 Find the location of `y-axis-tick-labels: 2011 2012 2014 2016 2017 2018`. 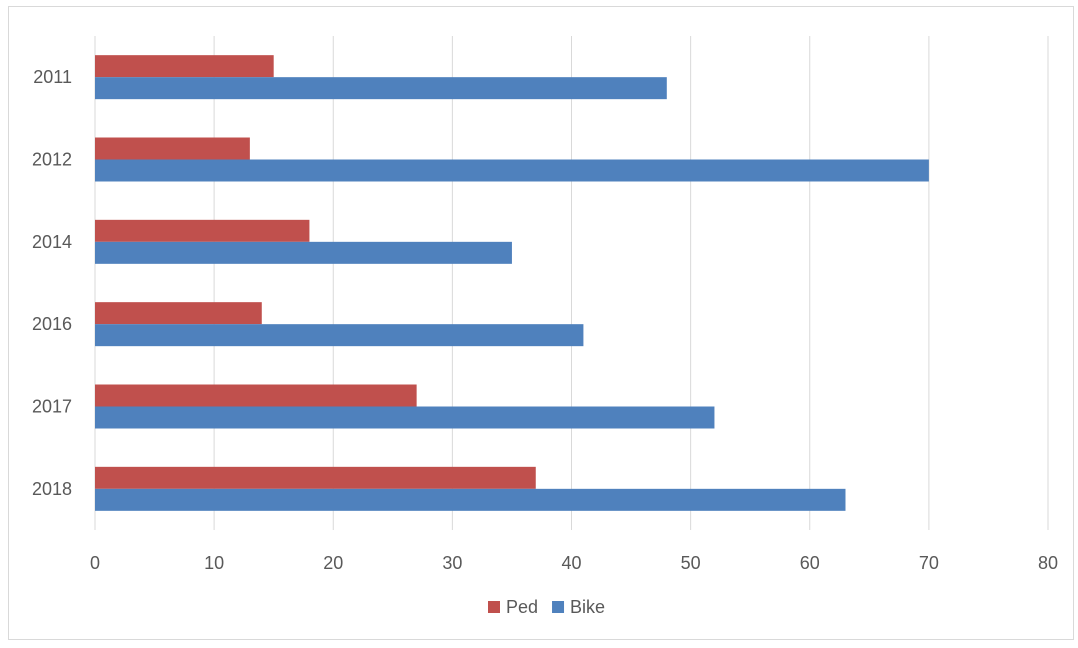

y-axis-tick-labels: 2011 2012 2014 2016 2017 2018 is located at coordinates (52, 283).